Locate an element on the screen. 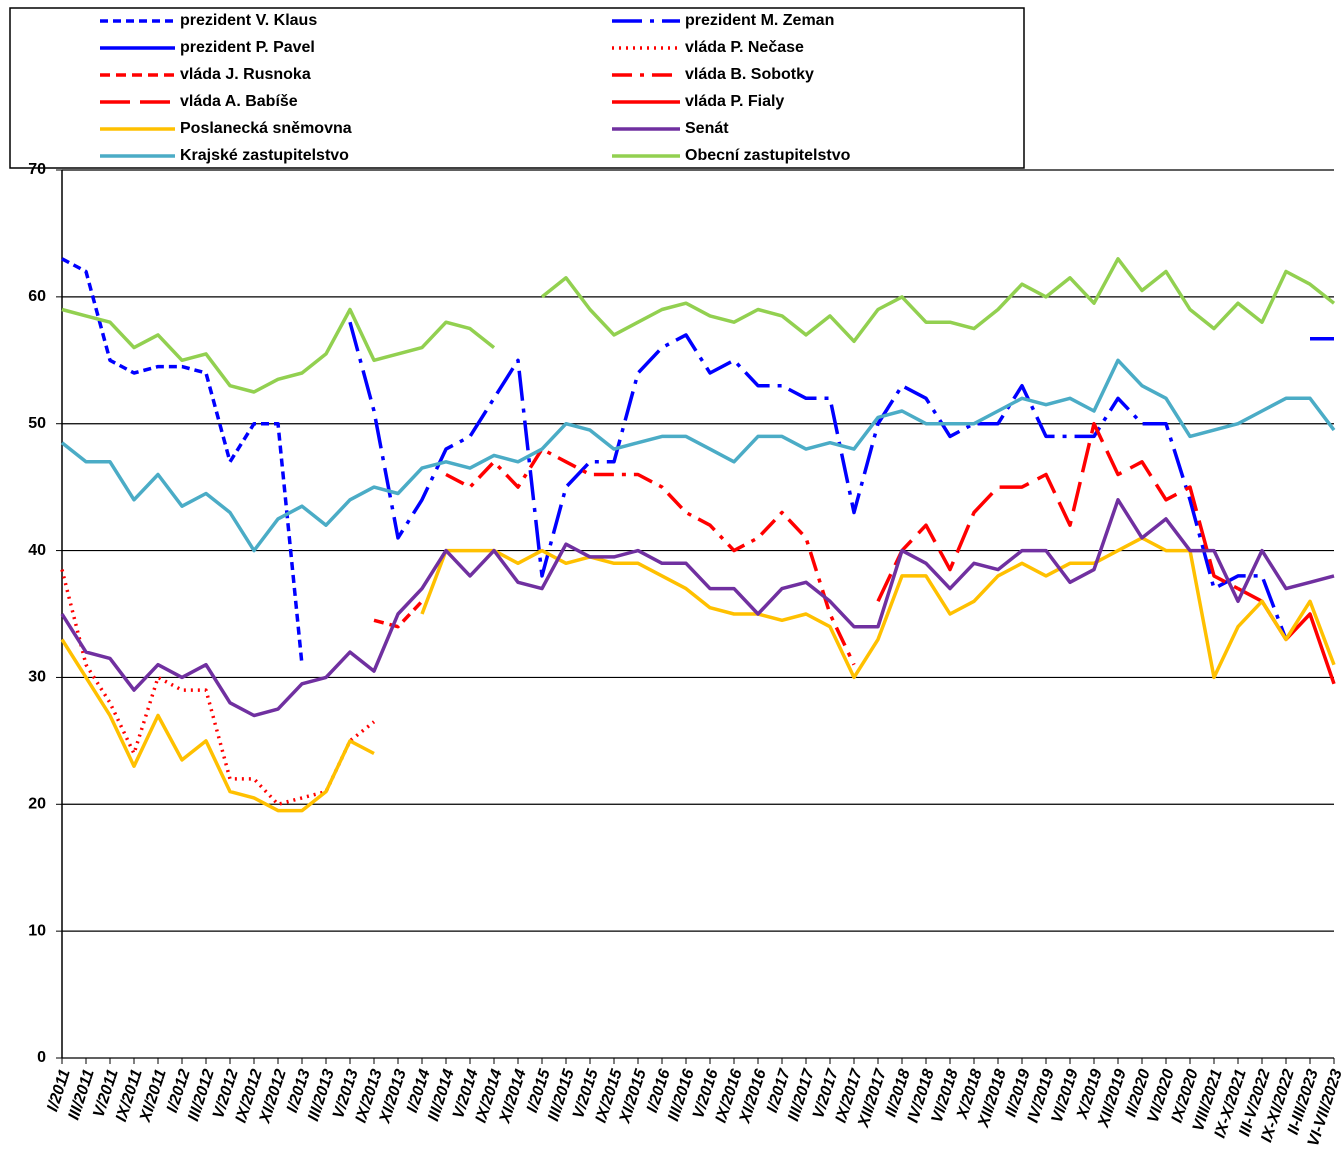 The width and height of the screenshot is (1342, 1167). legend-label: Senát is located at coordinates (707, 128).